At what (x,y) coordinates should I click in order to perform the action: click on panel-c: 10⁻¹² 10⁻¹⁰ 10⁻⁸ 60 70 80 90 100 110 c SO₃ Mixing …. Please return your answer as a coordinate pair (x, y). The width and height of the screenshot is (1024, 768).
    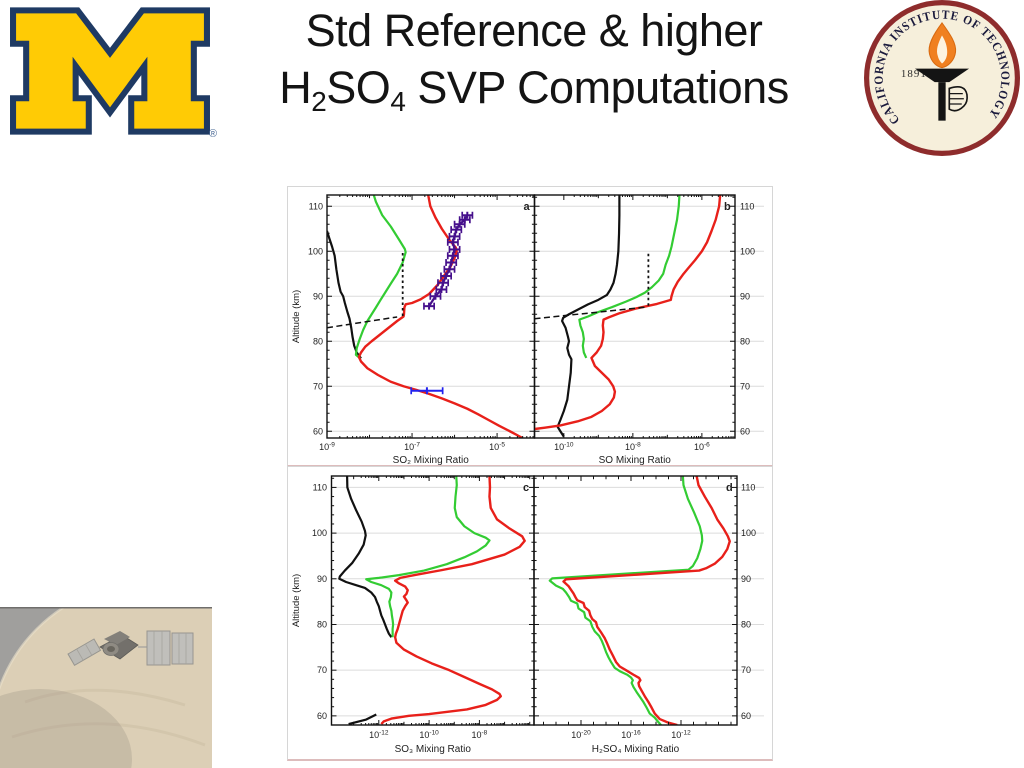
    Looking at the image, I should click on (423, 615).